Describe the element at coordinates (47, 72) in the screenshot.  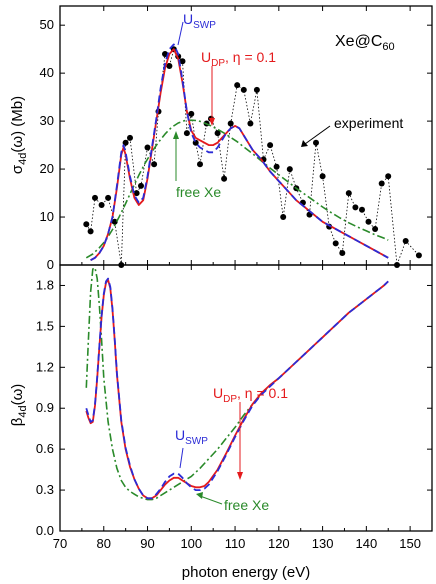
I see `top-y-tick-label: 40` at that location.